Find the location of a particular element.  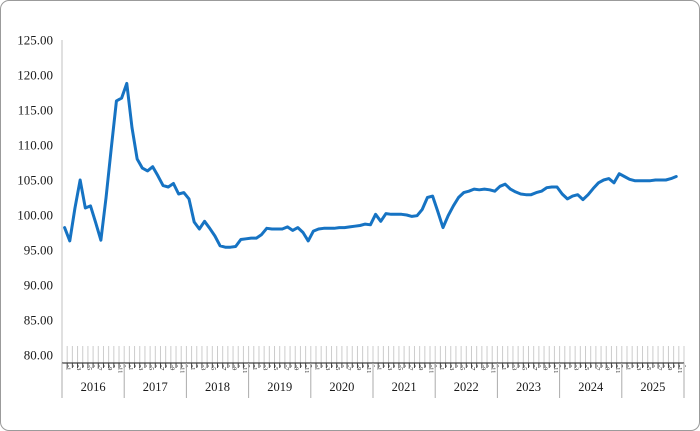

year-label: 2021 is located at coordinates (404, 387).